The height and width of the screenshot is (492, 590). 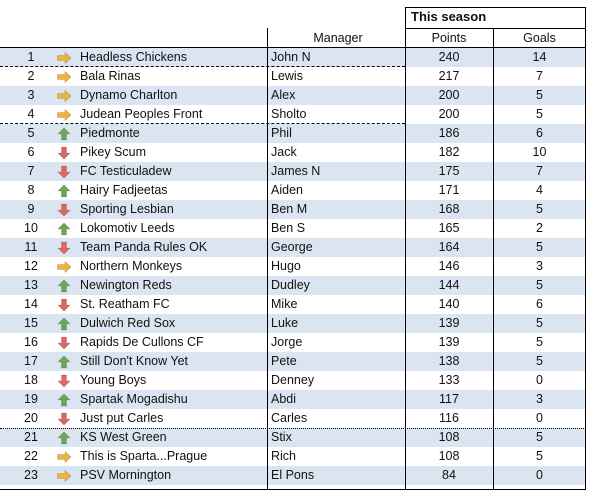 I want to click on position-cell: 8, so click(x=31, y=190).